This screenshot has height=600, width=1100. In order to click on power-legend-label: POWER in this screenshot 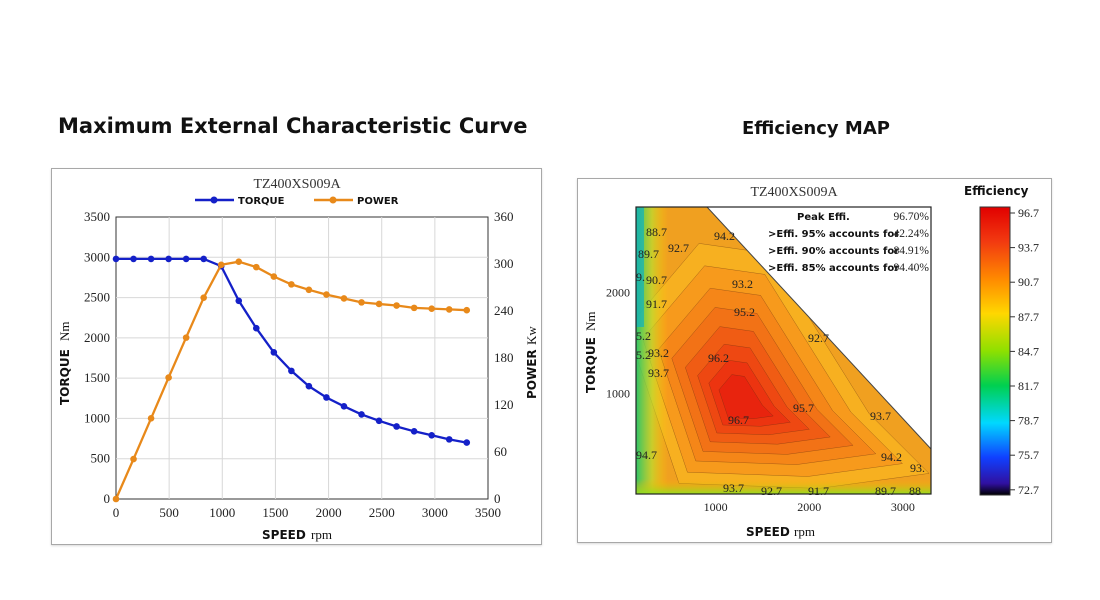, I will do `click(378, 201)`.